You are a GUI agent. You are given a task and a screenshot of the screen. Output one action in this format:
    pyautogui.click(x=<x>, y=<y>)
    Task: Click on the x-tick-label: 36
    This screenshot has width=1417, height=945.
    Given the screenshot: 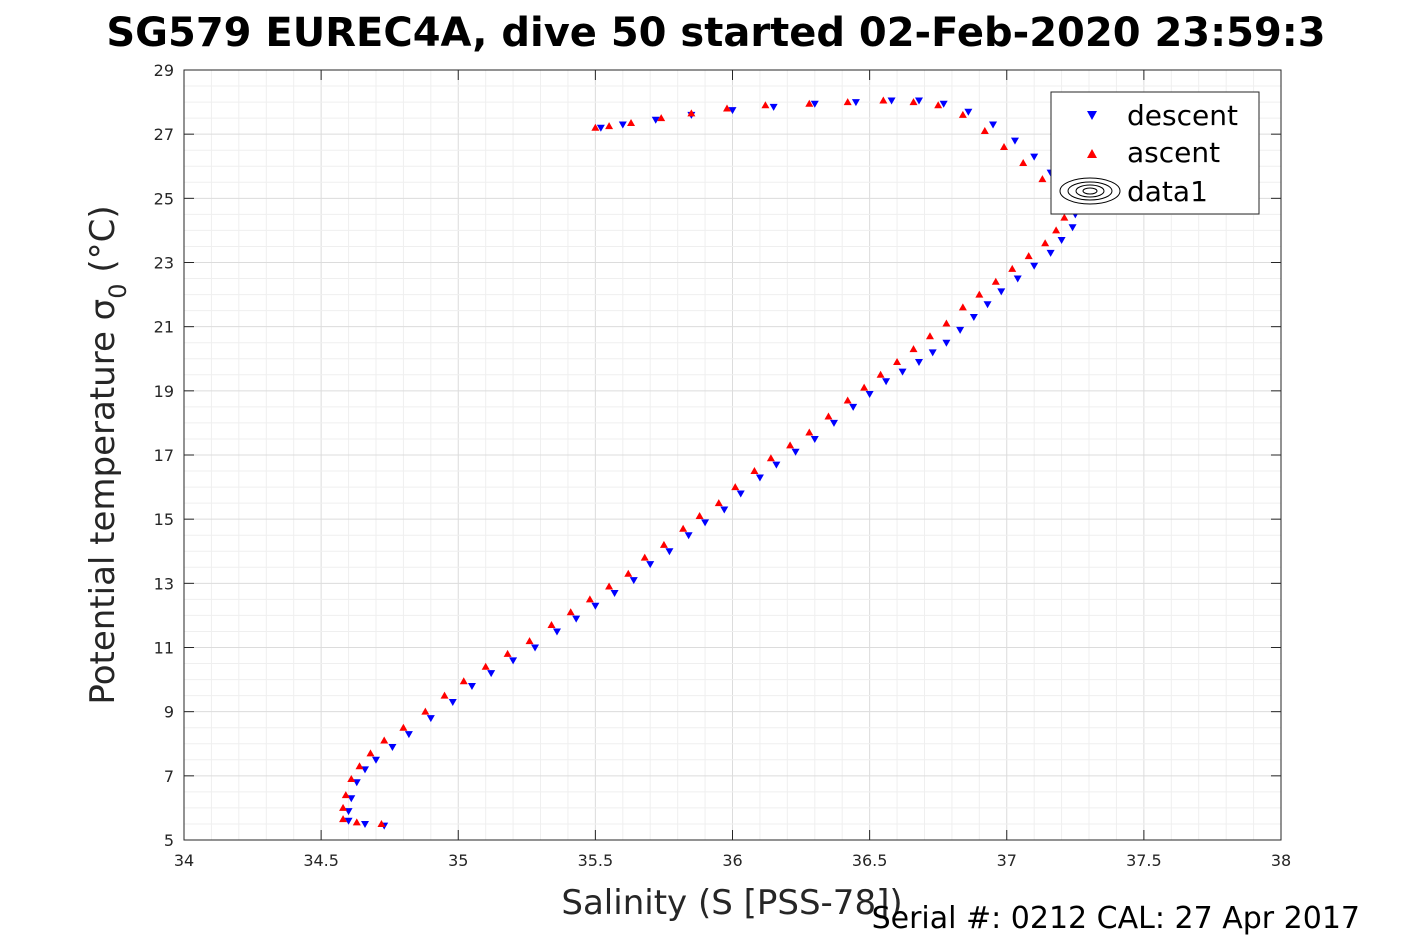 What is the action you would take?
    pyautogui.click(x=732, y=860)
    